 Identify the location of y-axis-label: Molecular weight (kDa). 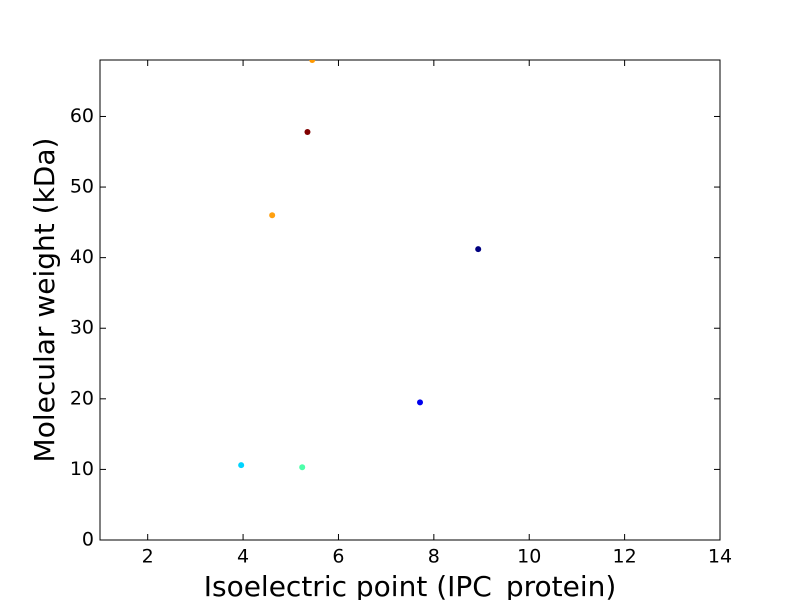
(44, 300).